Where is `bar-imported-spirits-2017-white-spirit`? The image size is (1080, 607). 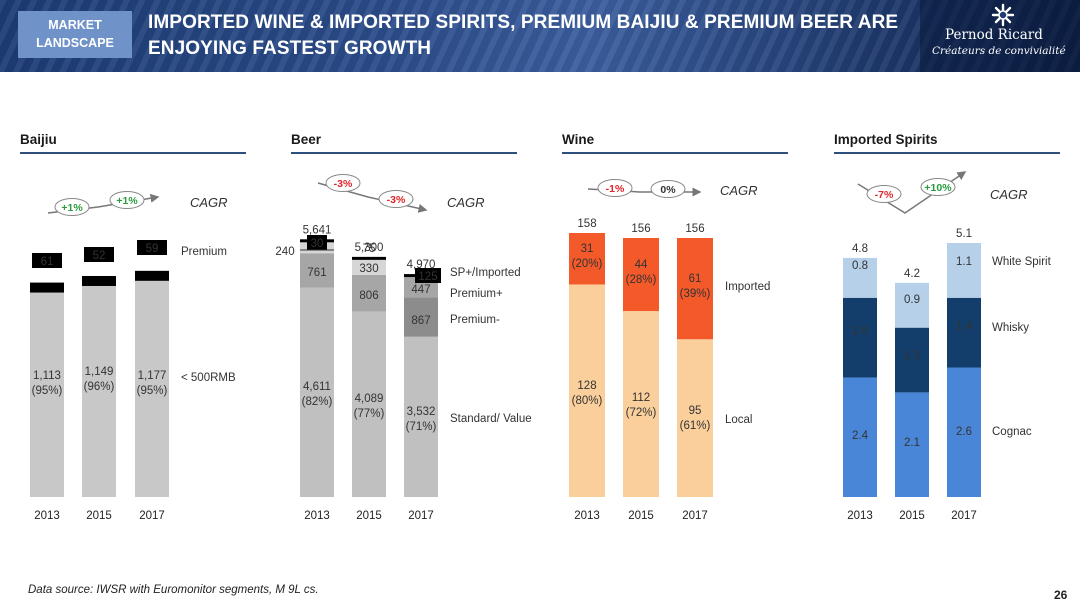
bar-imported-spirits-2017-white-spirit is located at coordinates (964, 270).